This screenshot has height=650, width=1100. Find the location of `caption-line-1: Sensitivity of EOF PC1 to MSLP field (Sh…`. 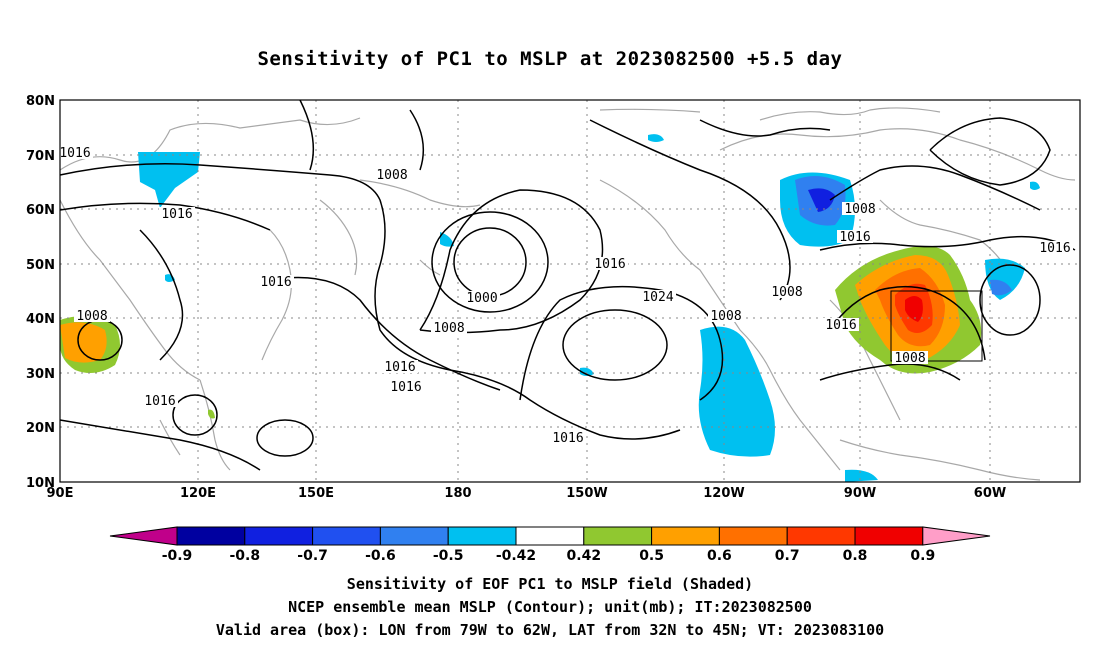

caption-line-1: Sensitivity of EOF PC1 to MSLP field (Sh… is located at coordinates (550, 584).